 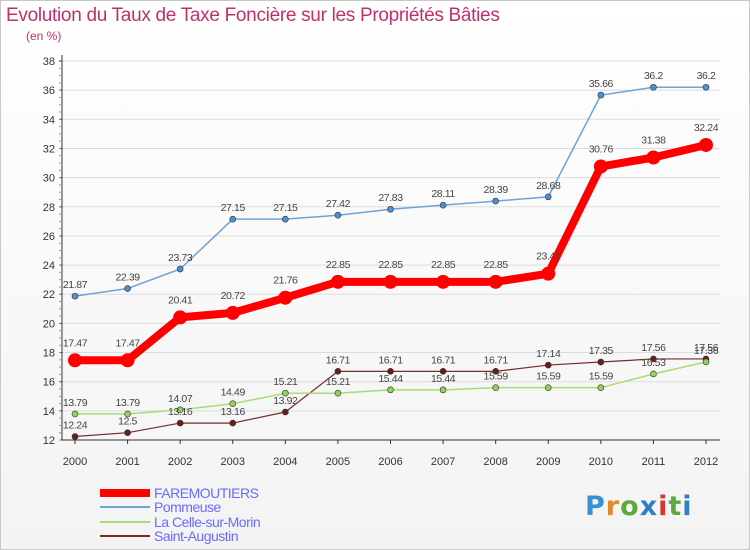 What do you see at coordinates (49, 120) in the screenshot?
I see `y-tick-label: 34` at bounding box center [49, 120].